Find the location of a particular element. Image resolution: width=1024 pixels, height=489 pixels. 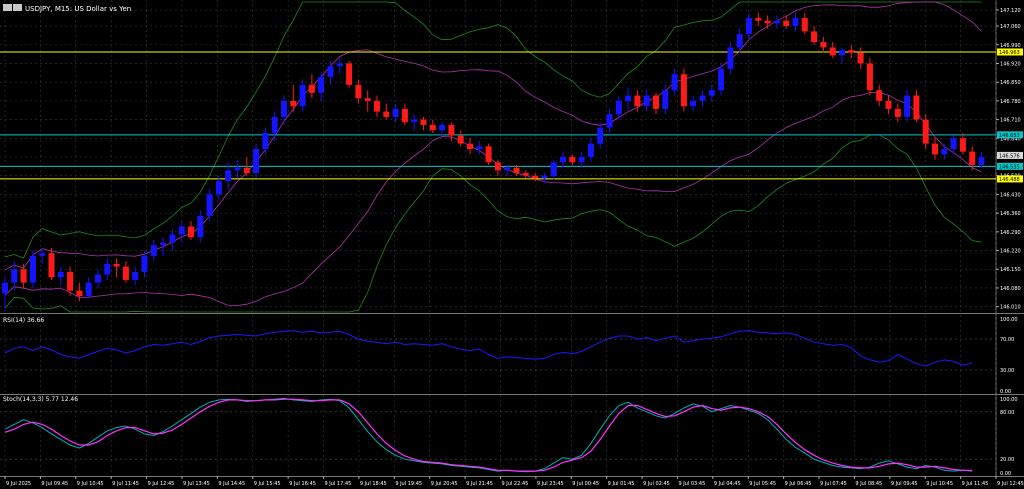

stochastic-indicator is located at coordinates (488, 435).